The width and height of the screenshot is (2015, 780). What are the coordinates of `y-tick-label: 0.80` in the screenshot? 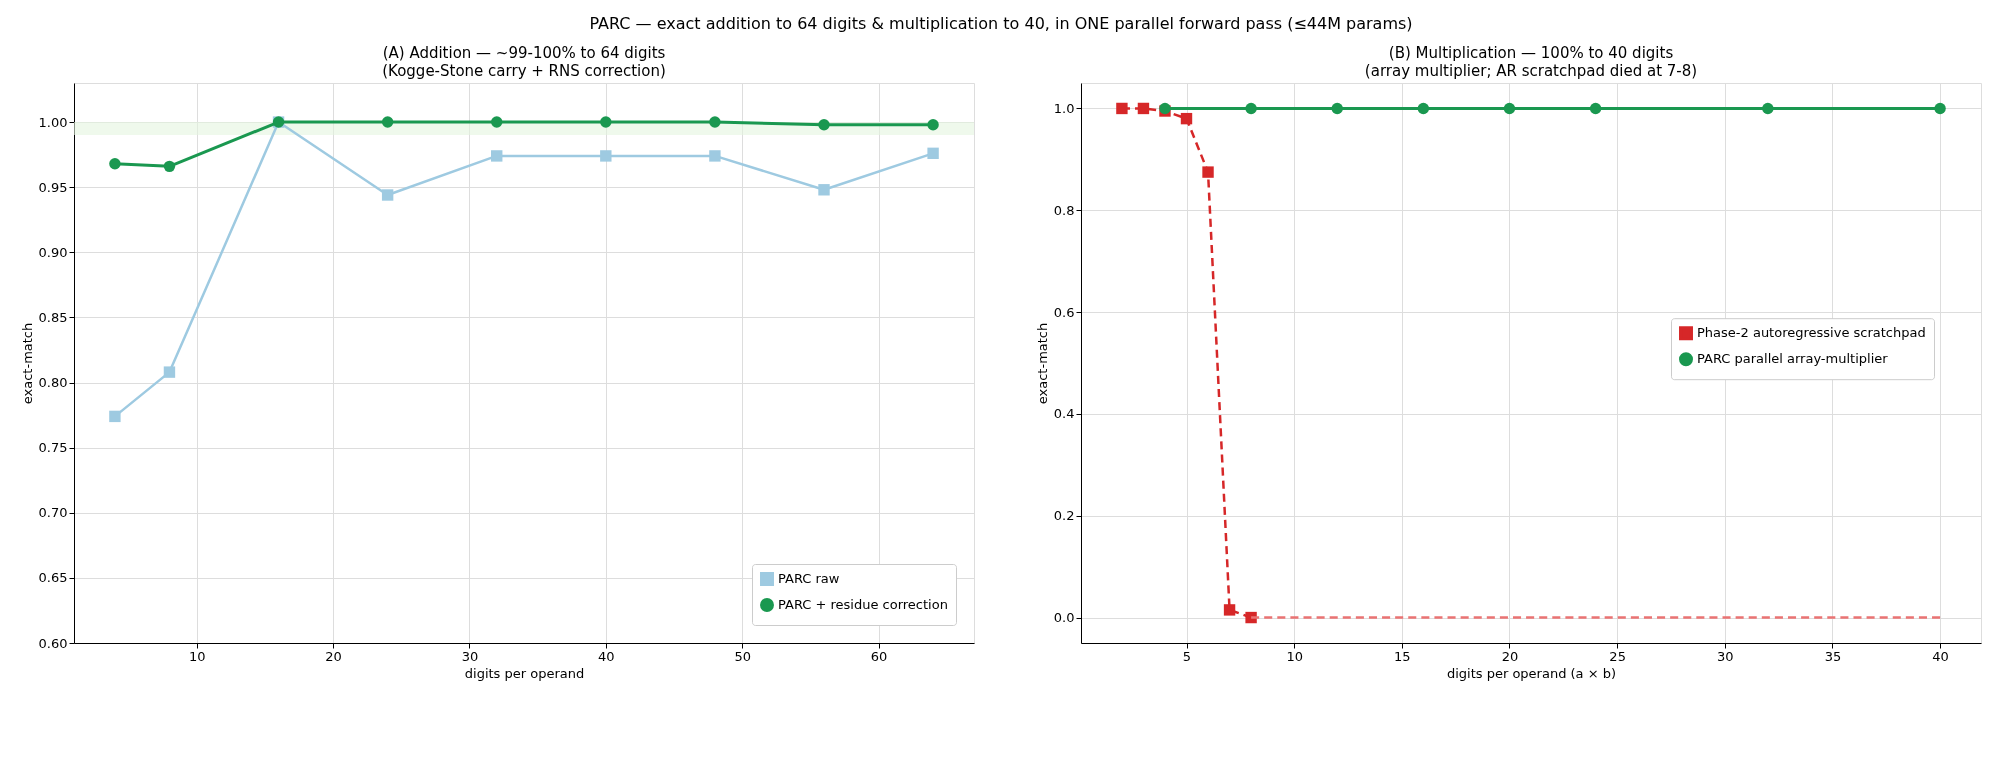 It's located at (53, 383).